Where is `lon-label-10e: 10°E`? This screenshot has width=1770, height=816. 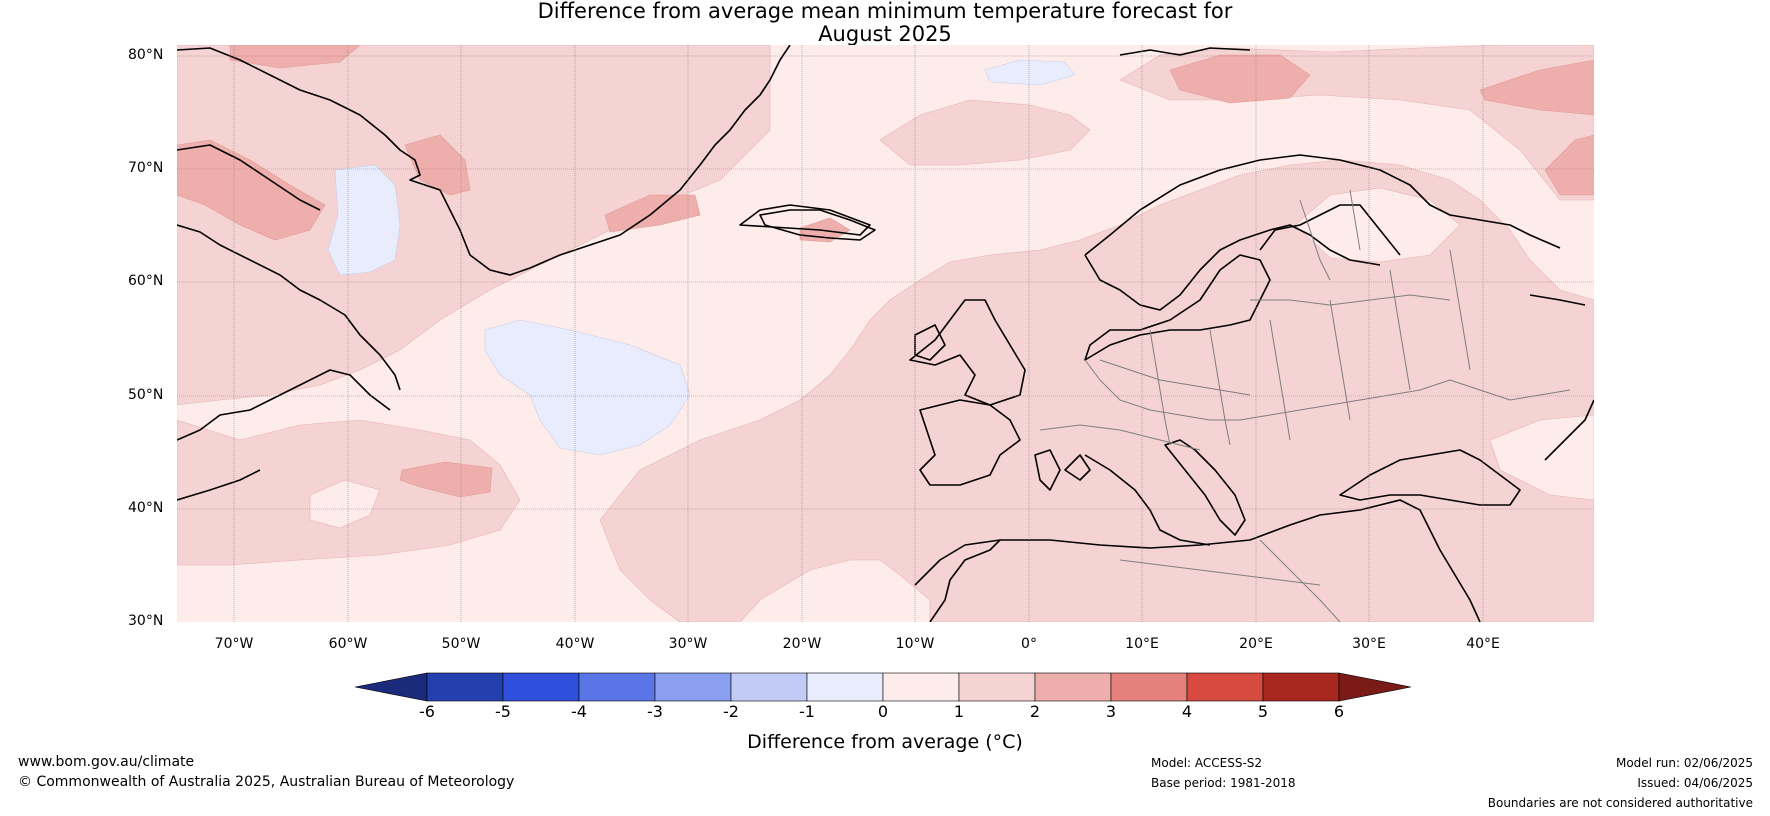
lon-label-10e: 10°E is located at coordinates (1142, 644).